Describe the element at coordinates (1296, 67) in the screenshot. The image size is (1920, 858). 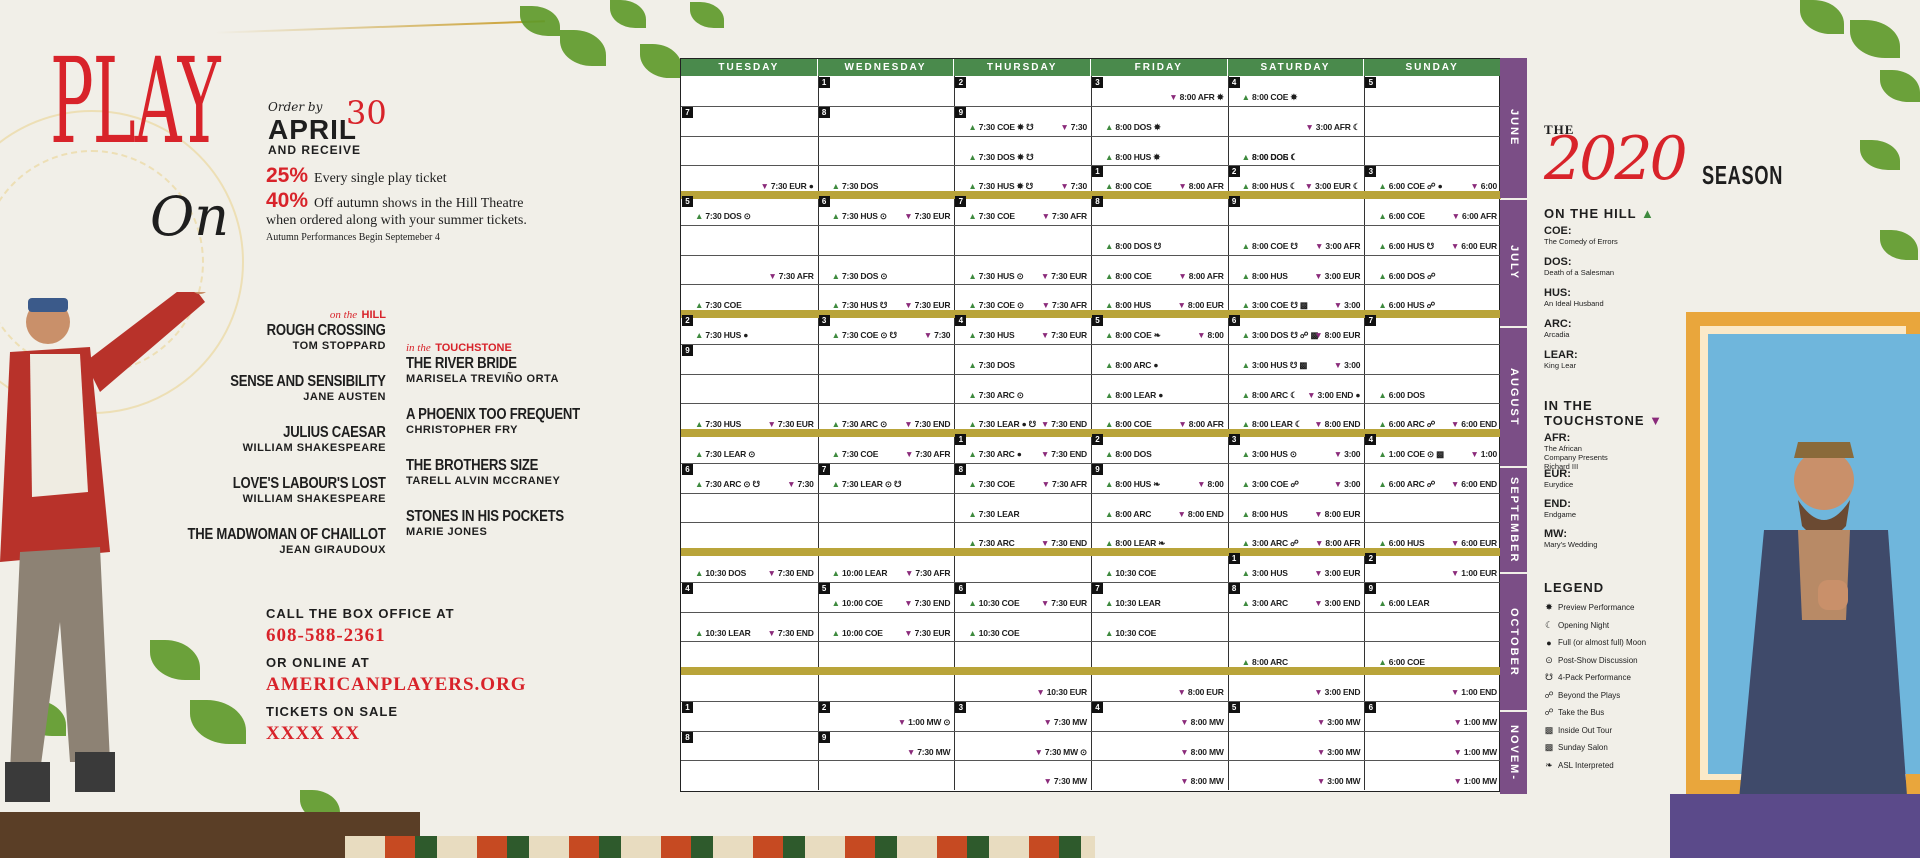
I see `weekday-saturday: SATURDAY` at that location.